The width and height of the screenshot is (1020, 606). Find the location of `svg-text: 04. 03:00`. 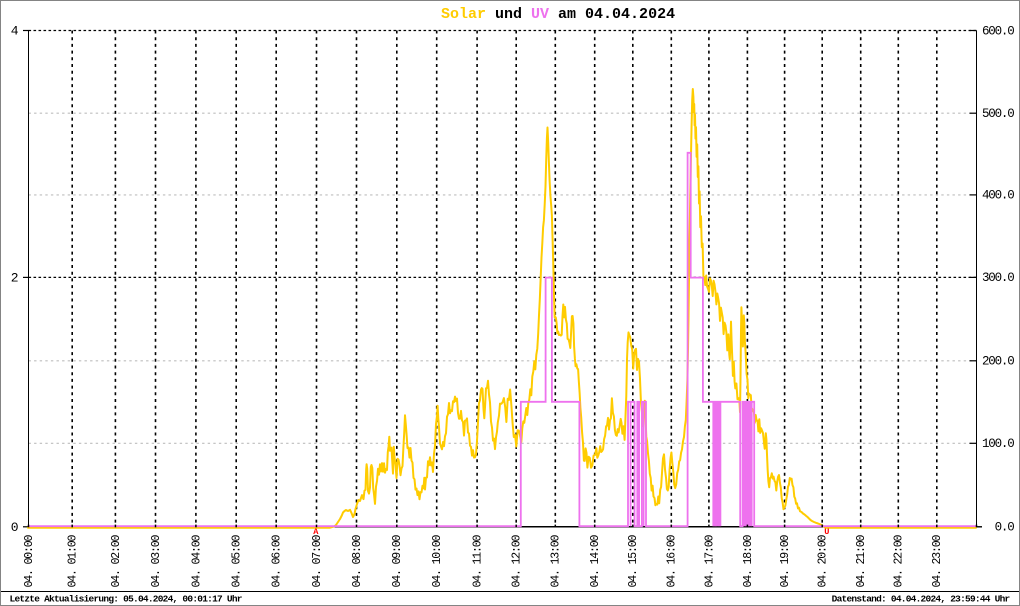

svg-text: 04. 03:00 is located at coordinates (156, 560).